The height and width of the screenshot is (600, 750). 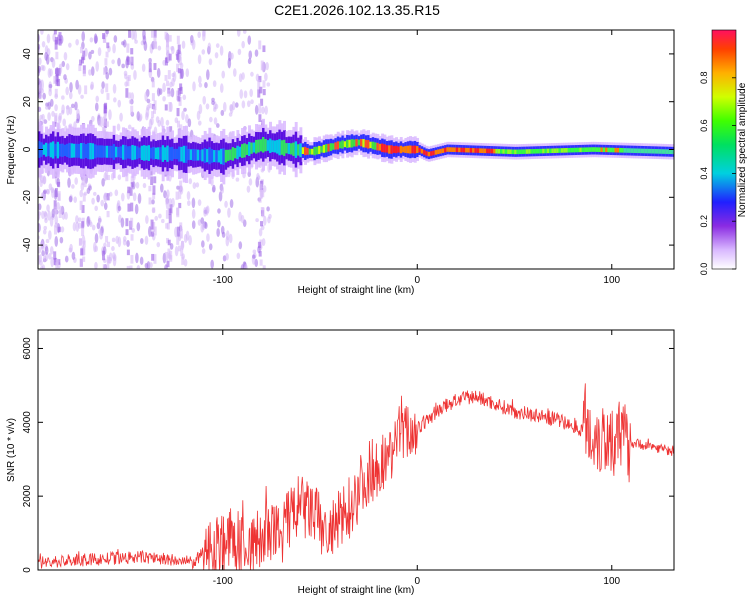 I want to click on colorbar, so click(x=724, y=149).